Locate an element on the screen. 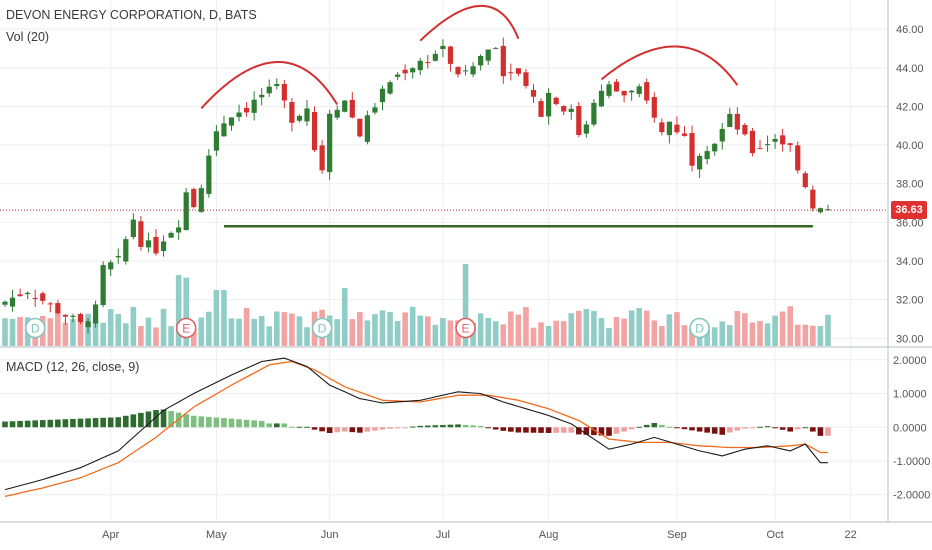 This screenshot has width=932, height=550. macd-tick-label: -1.0000 is located at coordinates (911, 462).